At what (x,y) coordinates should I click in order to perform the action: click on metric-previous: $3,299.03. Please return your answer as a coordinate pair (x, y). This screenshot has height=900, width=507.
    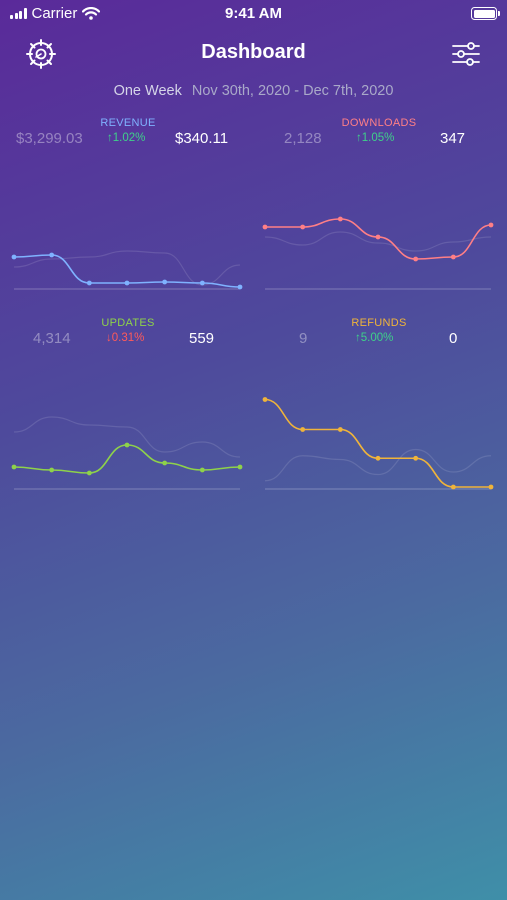
    Looking at the image, I should click on (49, 138).